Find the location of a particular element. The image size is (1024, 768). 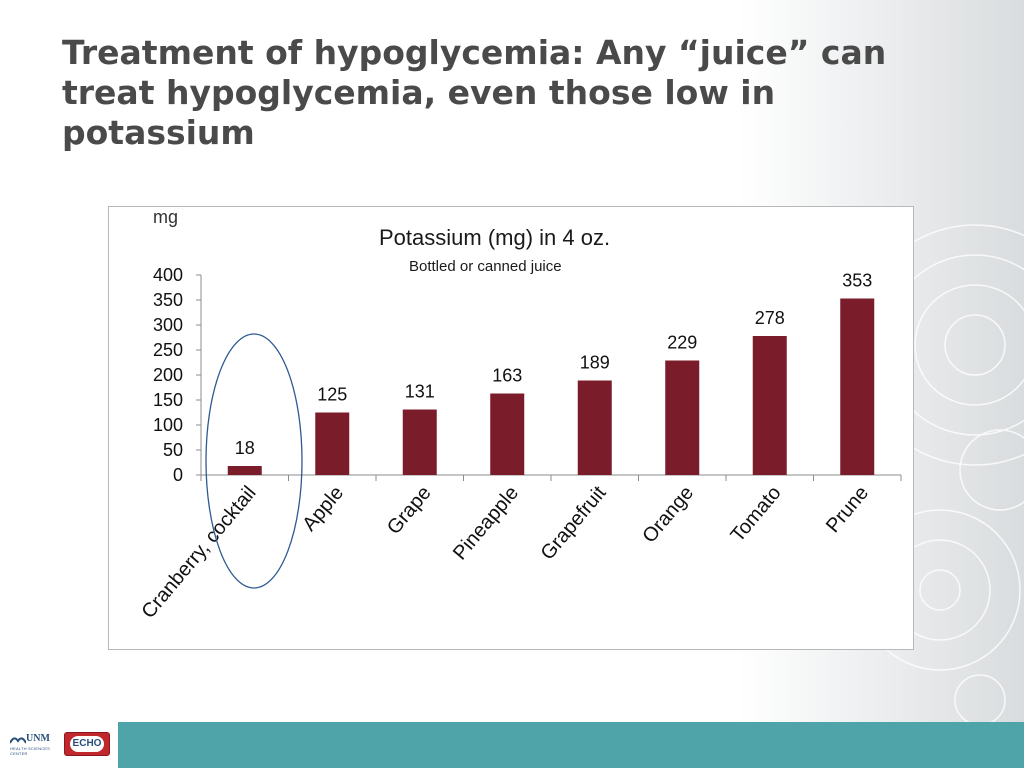

category-label: Cranberry, cocktail is located at coordinates (199, 552).